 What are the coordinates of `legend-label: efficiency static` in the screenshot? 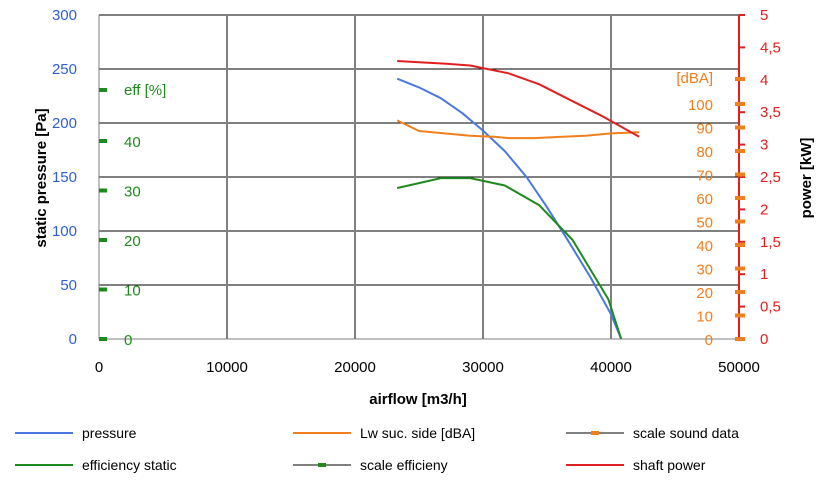 It's located at (129, 465).